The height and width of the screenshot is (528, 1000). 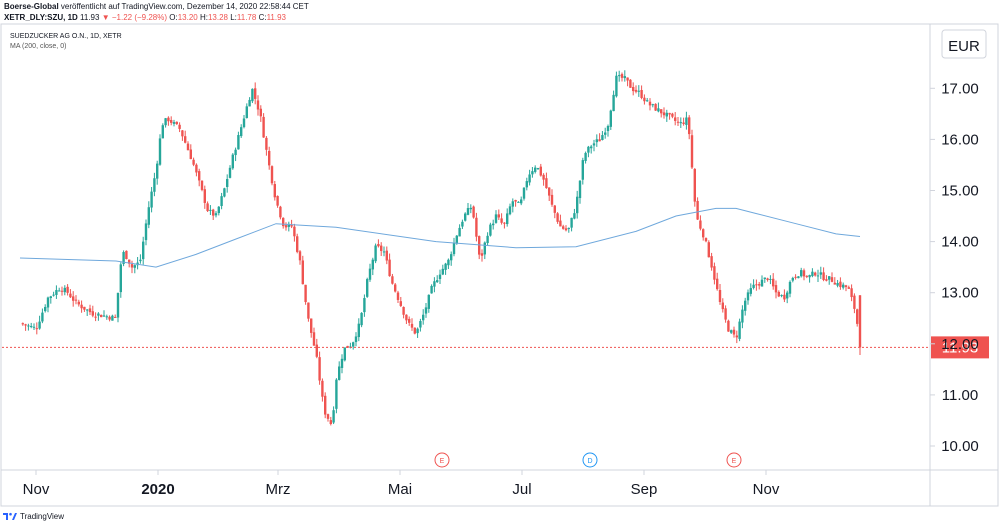 I want to click on time-tick-label: Mrz, so click(x=278, y=489).